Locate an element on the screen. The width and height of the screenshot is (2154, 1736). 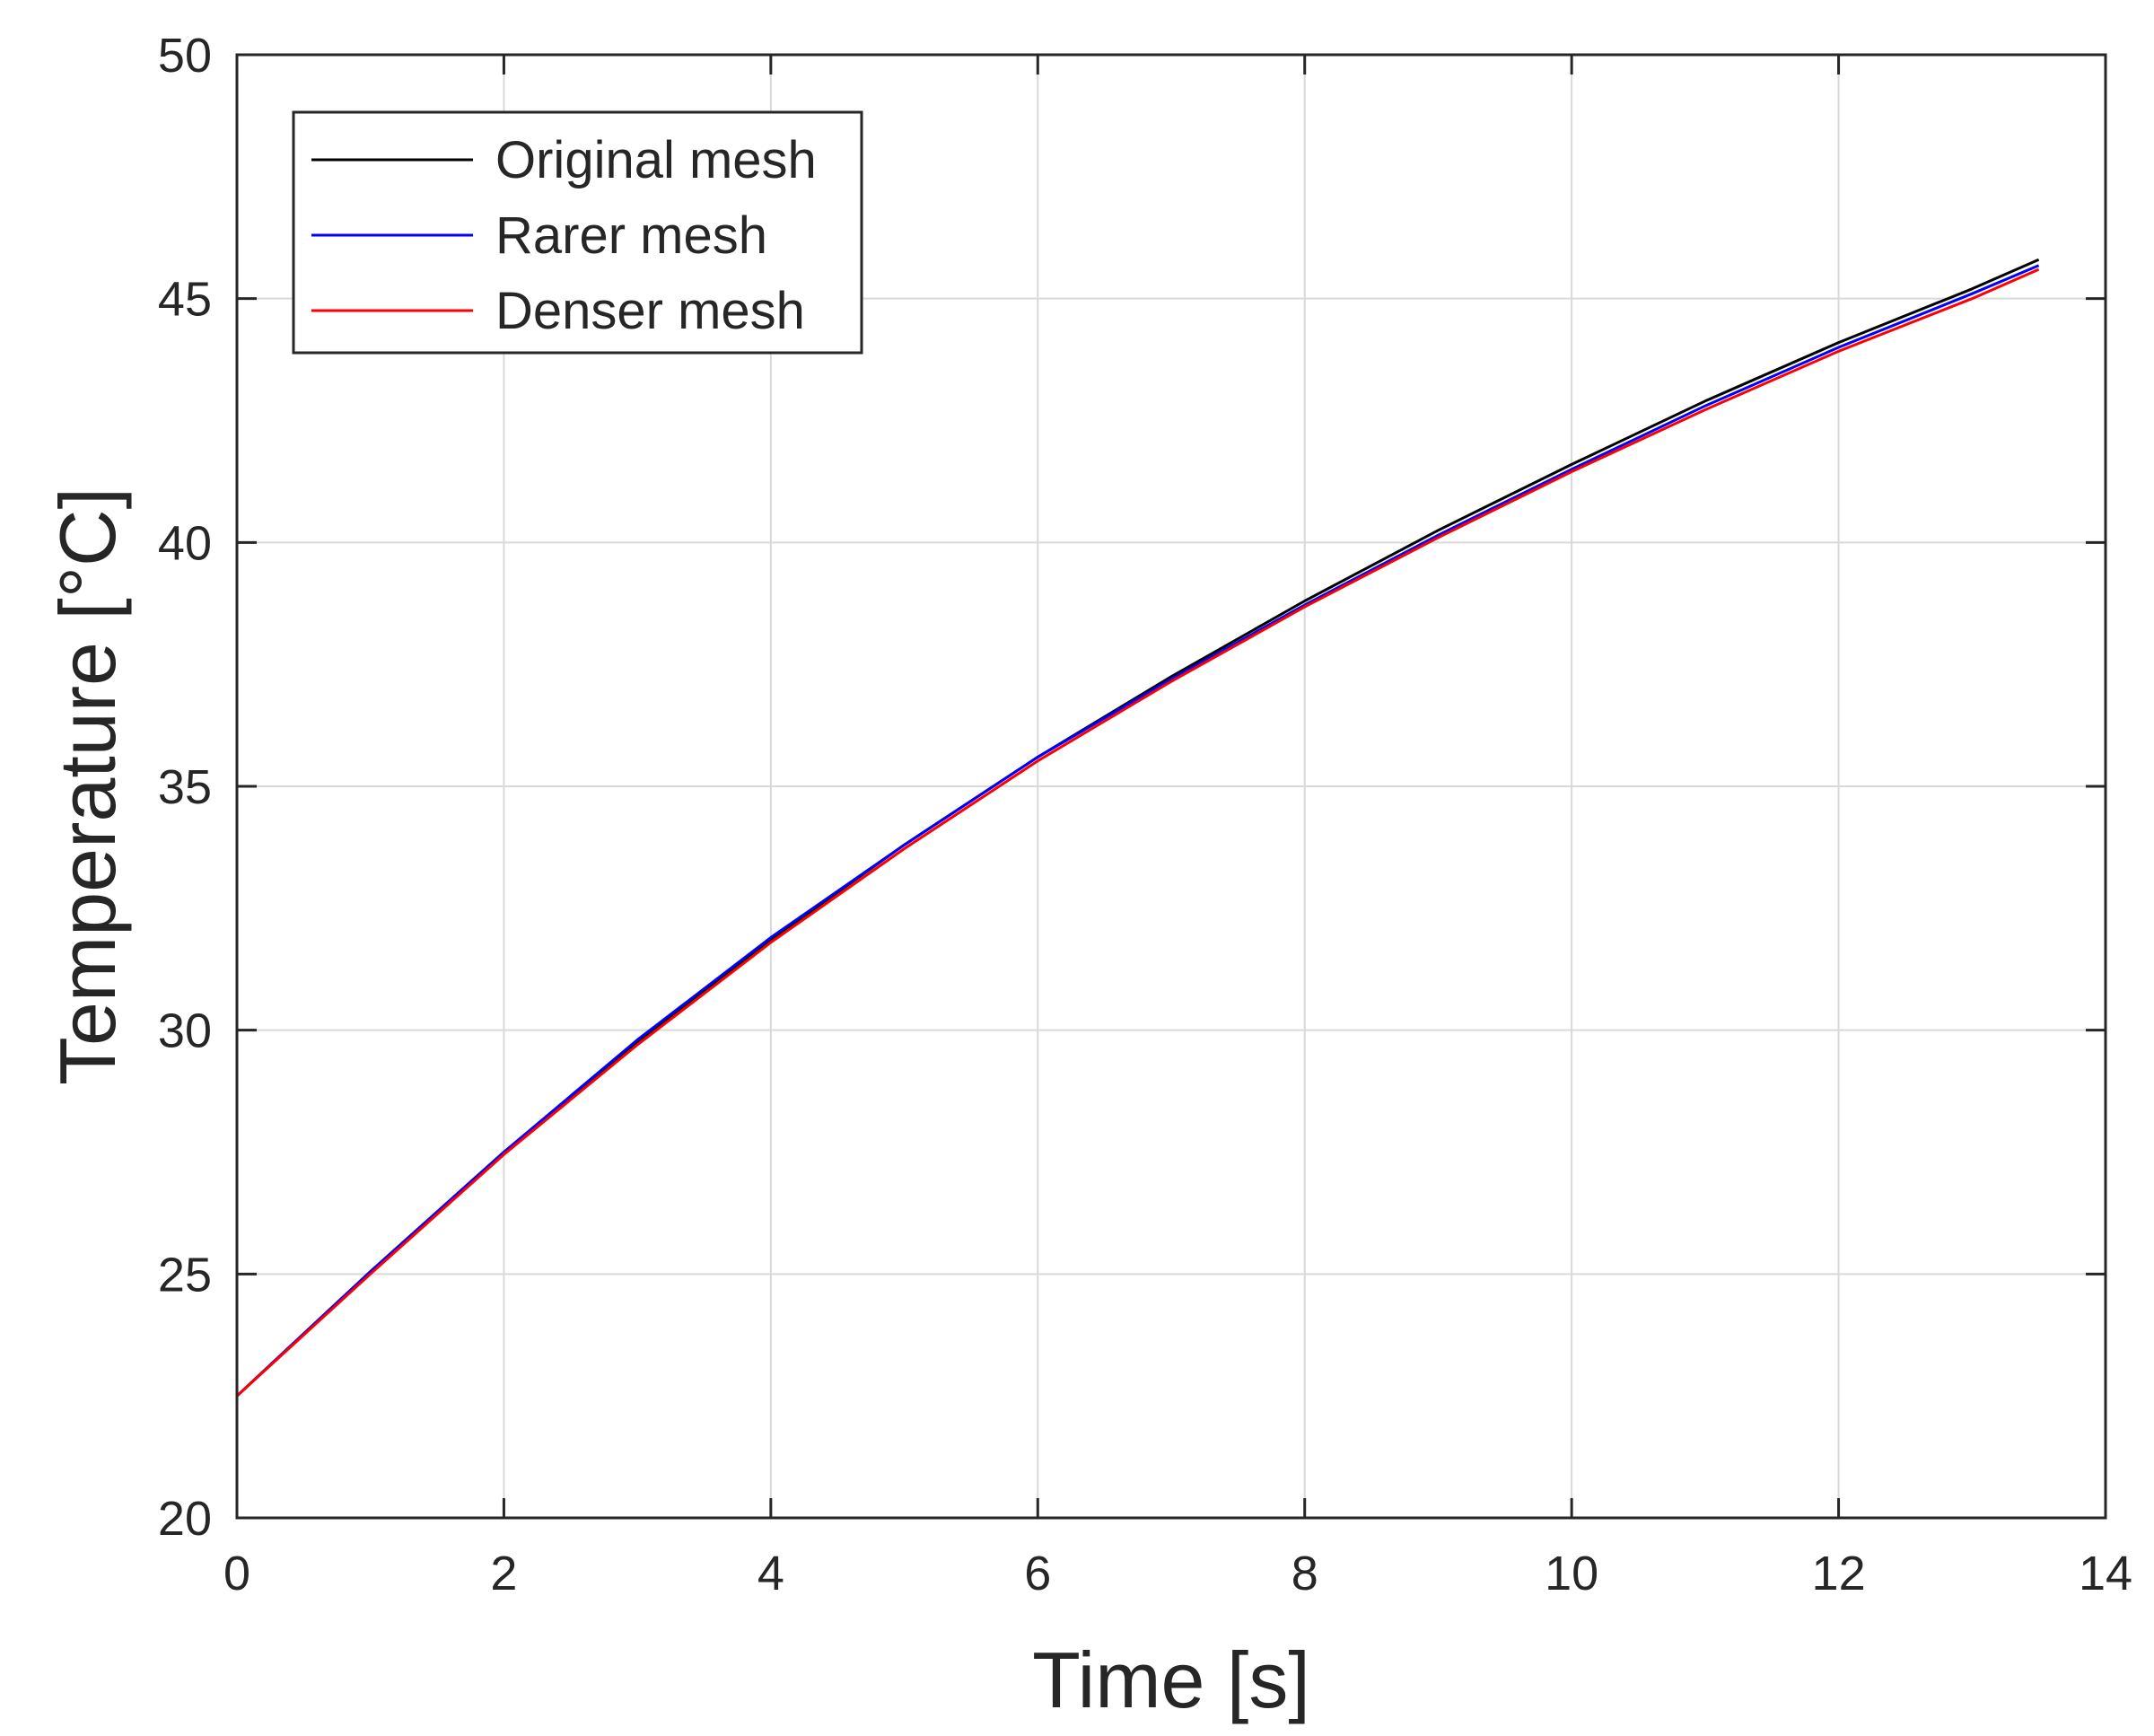
y-tick-label: 40 is located at coordinates (185, 543).